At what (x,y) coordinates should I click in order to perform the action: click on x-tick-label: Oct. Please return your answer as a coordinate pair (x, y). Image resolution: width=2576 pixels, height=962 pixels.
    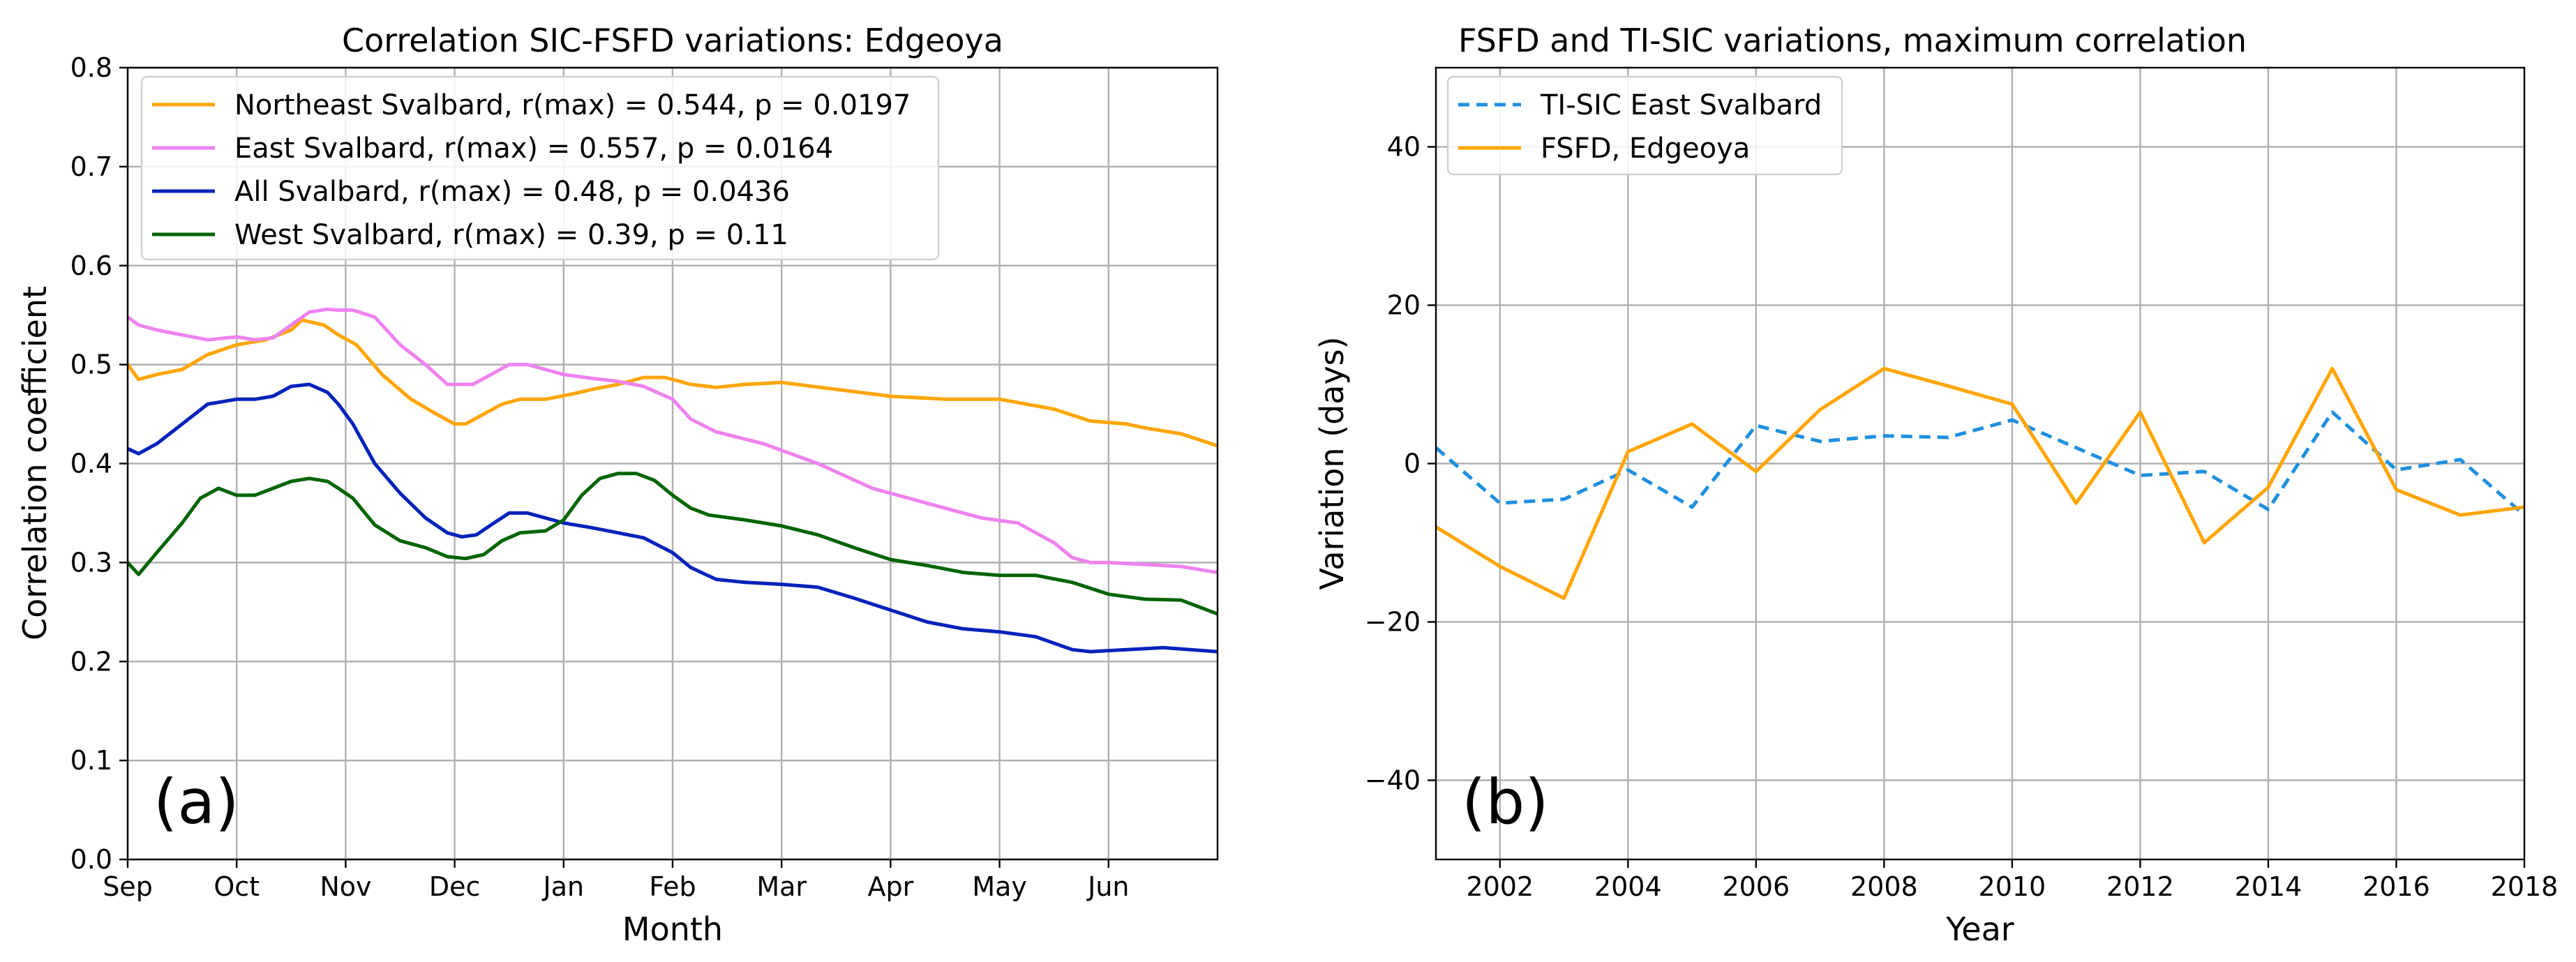
    Looking at the image, I should click on (237, 886).